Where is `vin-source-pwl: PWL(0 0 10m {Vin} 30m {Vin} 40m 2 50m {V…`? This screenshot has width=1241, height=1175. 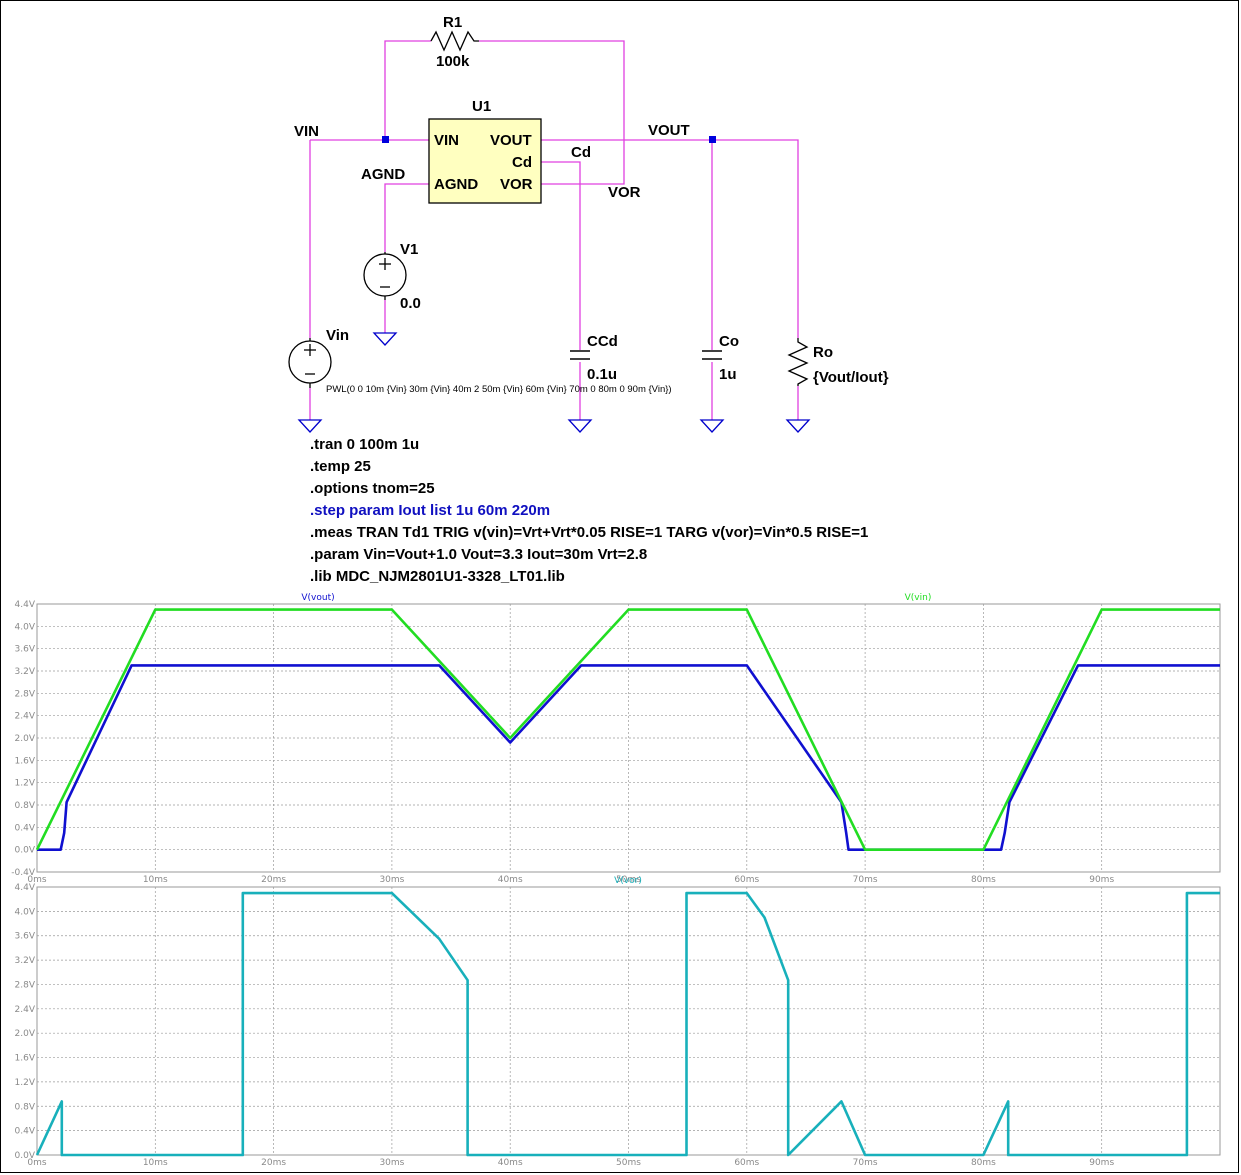
vin-source-pwl: PWL(0 0 10m {Vin} 30m {Vin} 40m 2 50m {V… is located at coordinates (499, 389).